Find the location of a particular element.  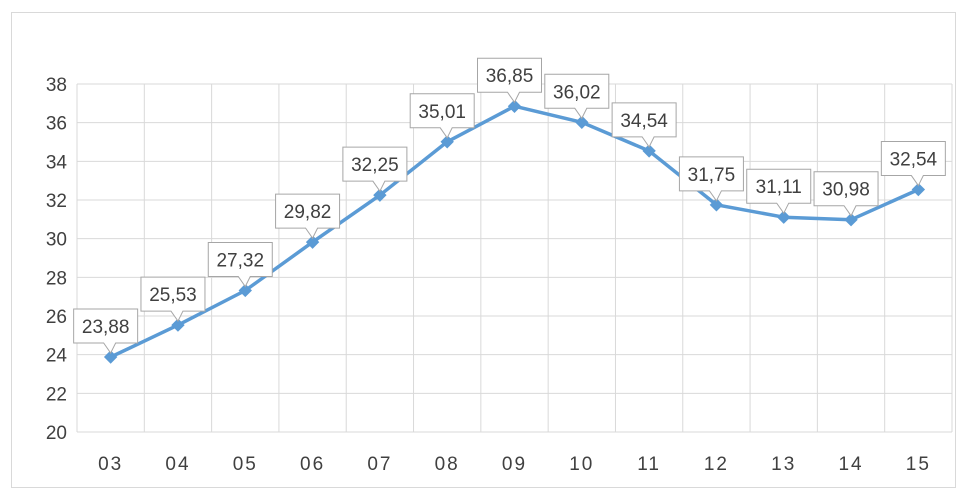

data-label: 34,54 is located at coordinates (644, 121).